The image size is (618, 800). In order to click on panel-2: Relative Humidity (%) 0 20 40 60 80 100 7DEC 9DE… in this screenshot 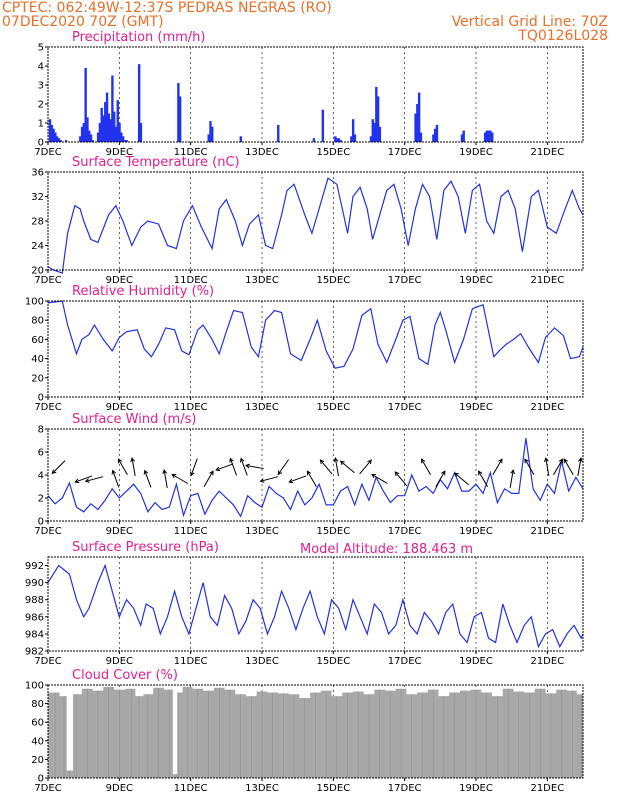, I will do `click(304, 348)`.